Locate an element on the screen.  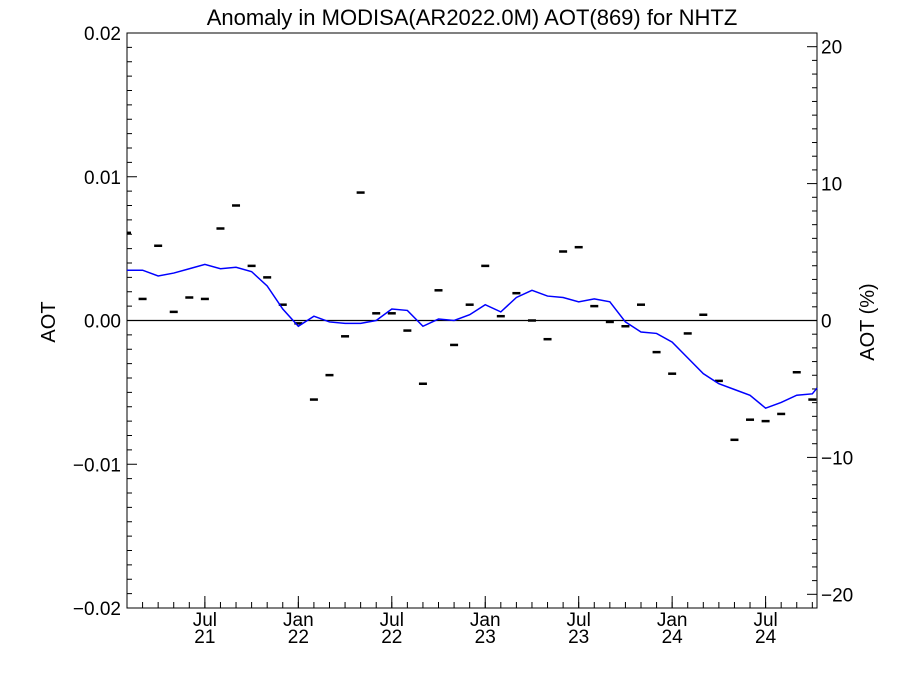
y-tick-label-left: 0.02 is located at coordinates (102, 34).